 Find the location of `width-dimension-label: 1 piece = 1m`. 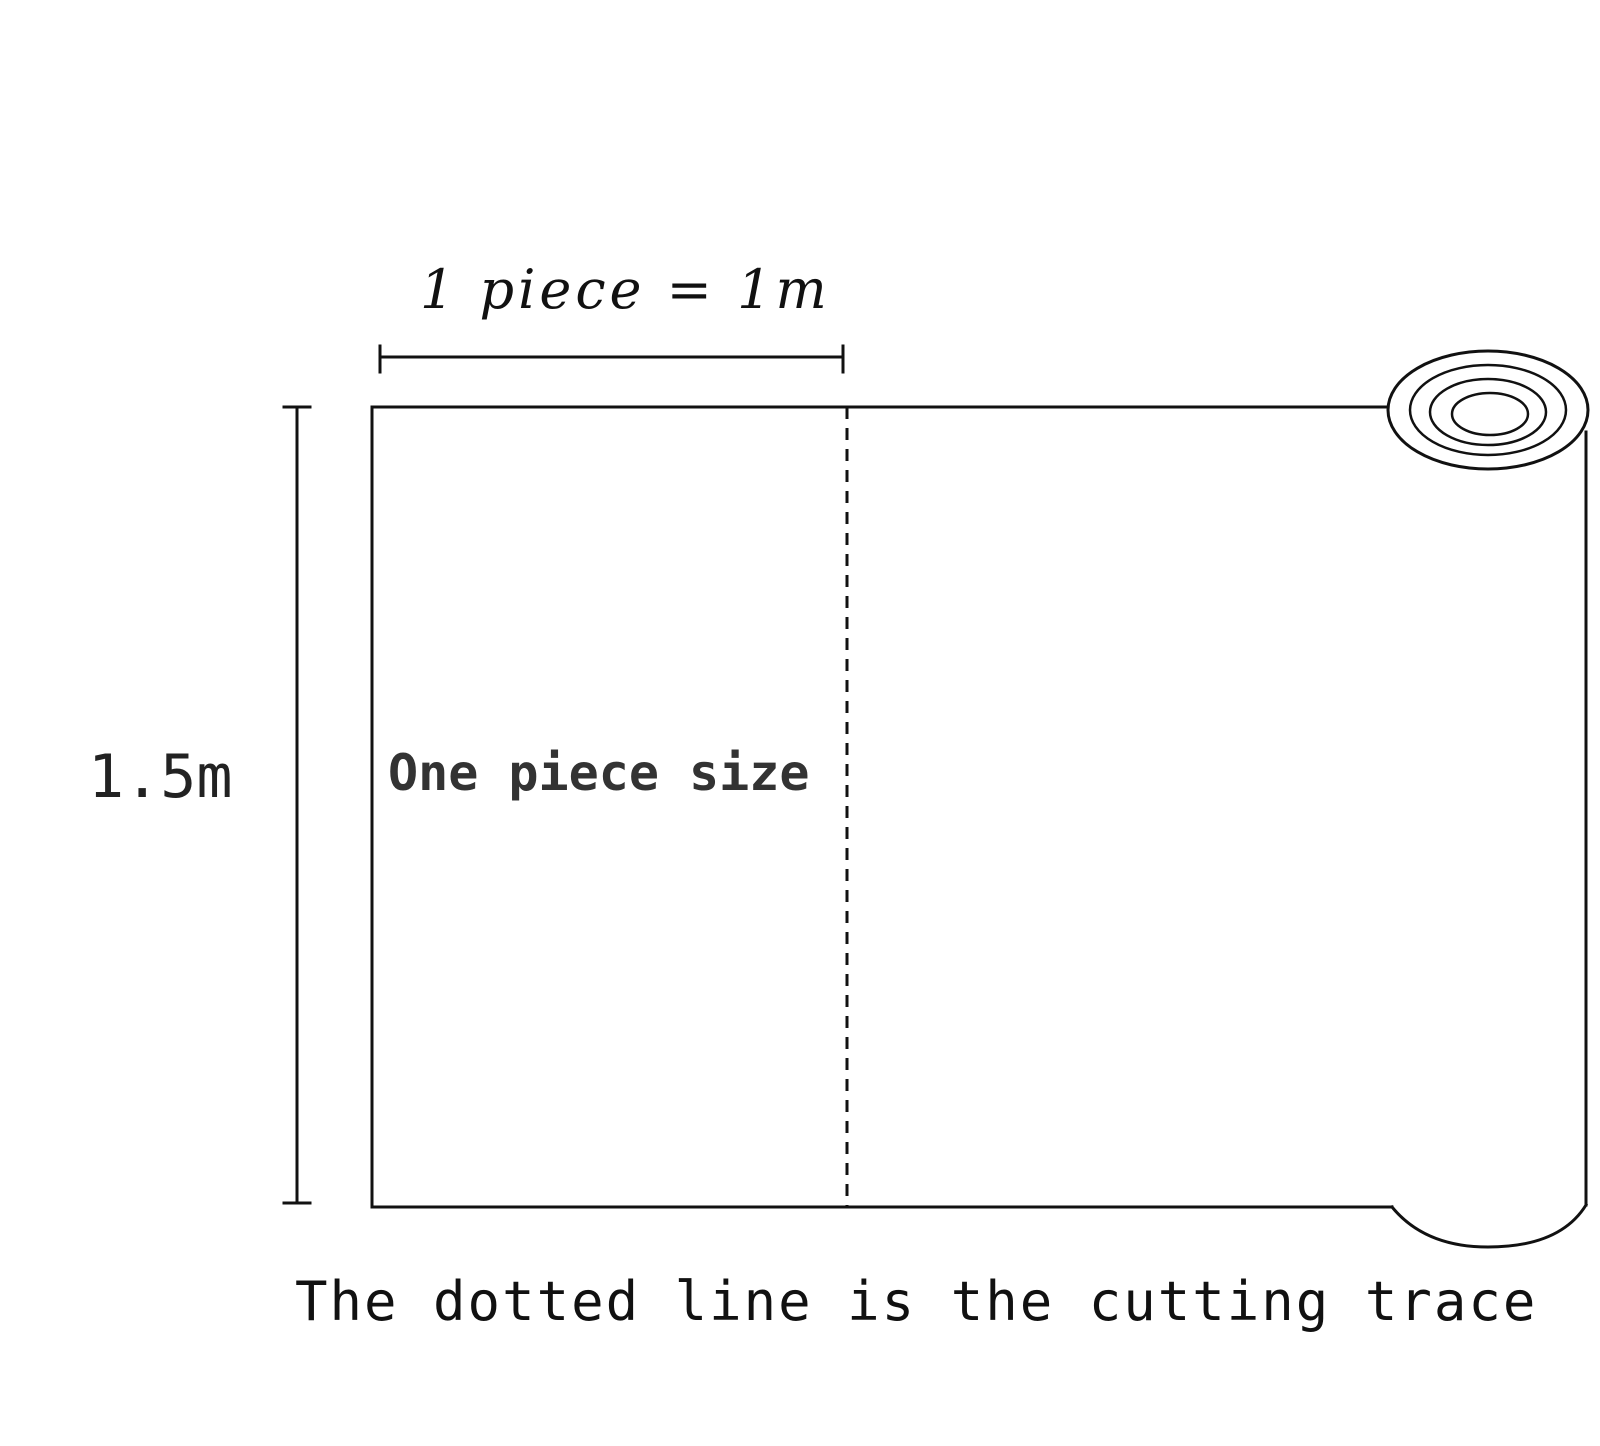

width-dimension-label: 1 piece = 1m is located at coordinates (625, 289).